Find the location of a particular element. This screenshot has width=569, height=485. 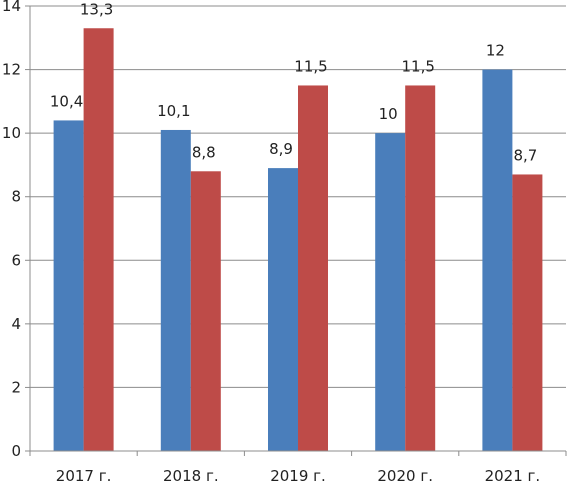

data-label-series-1: 10,1 is located at coordinates (173, 111).